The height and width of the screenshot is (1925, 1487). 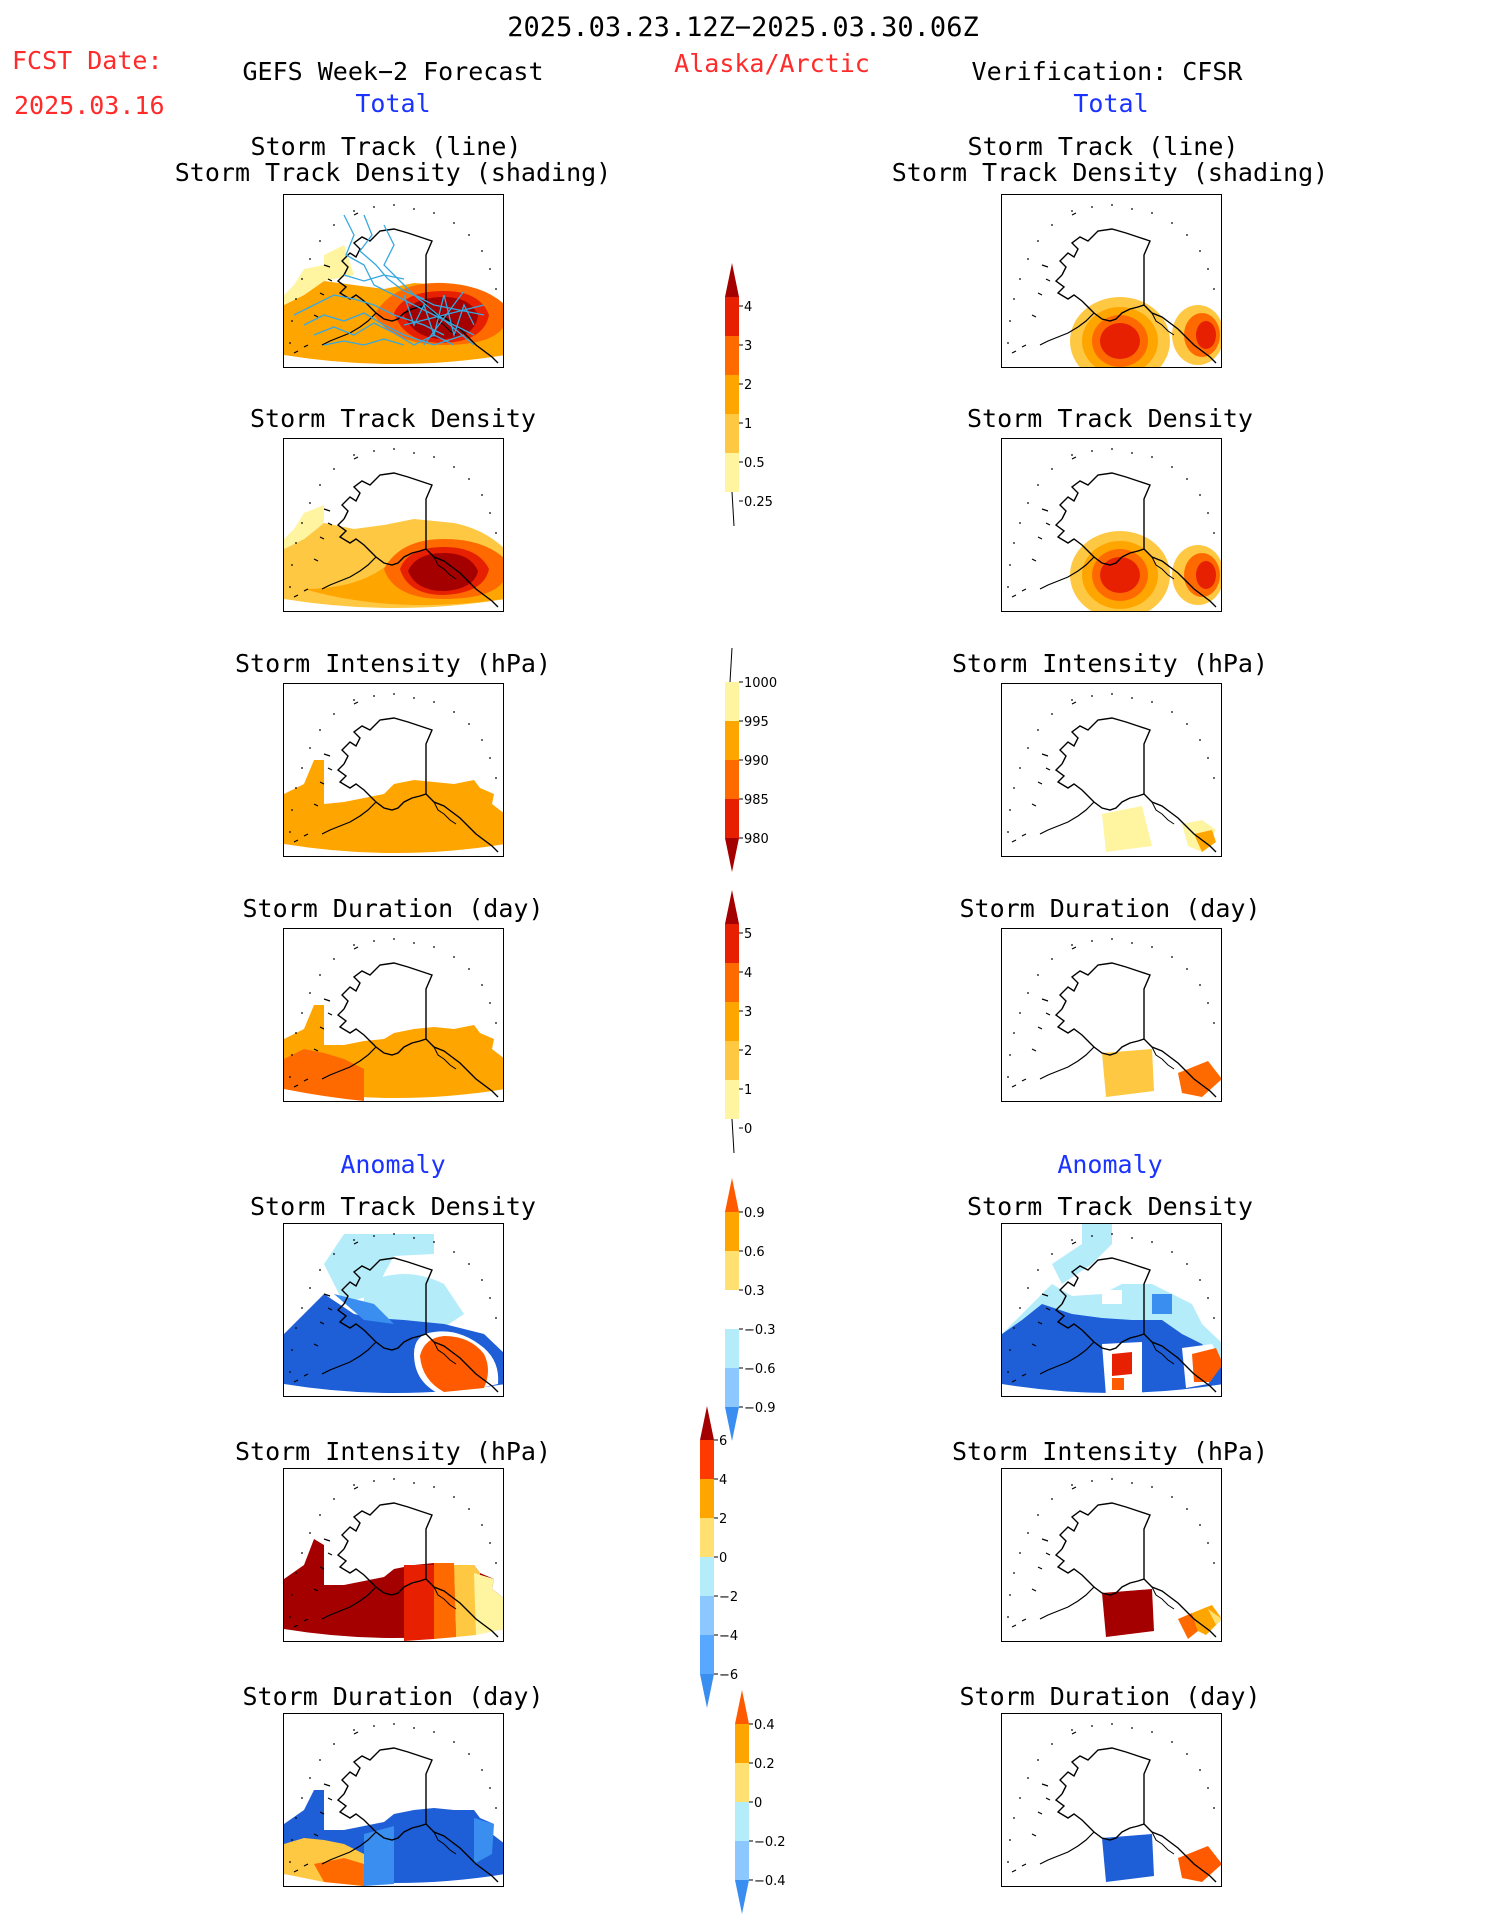 I want to click on colorbar-density-total: 4 3 2 1 0.5 0.25, so click(x=770, y=410).